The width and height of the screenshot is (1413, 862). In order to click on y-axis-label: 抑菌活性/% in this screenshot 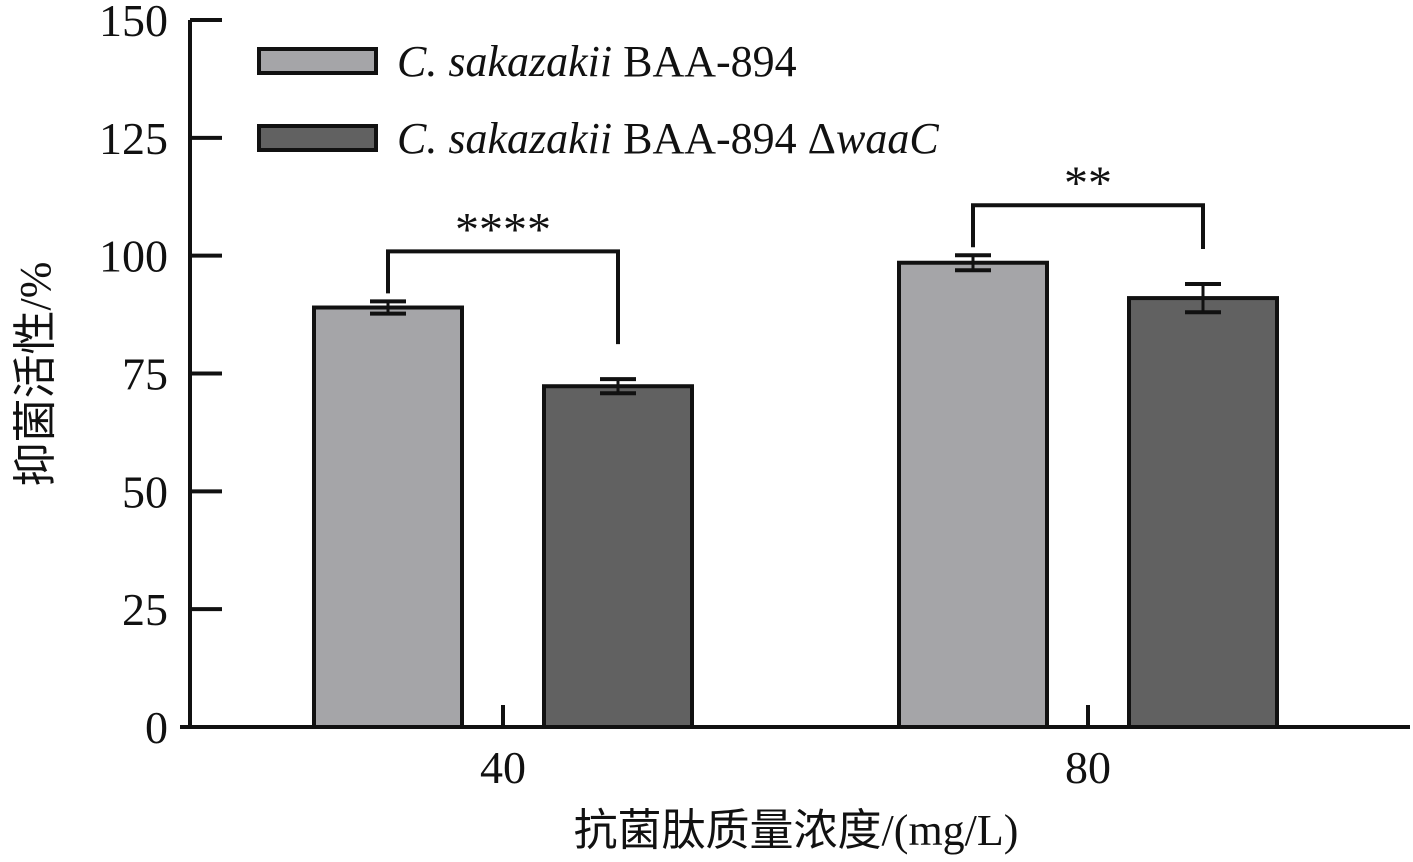, I will do `click(35, 374)`.